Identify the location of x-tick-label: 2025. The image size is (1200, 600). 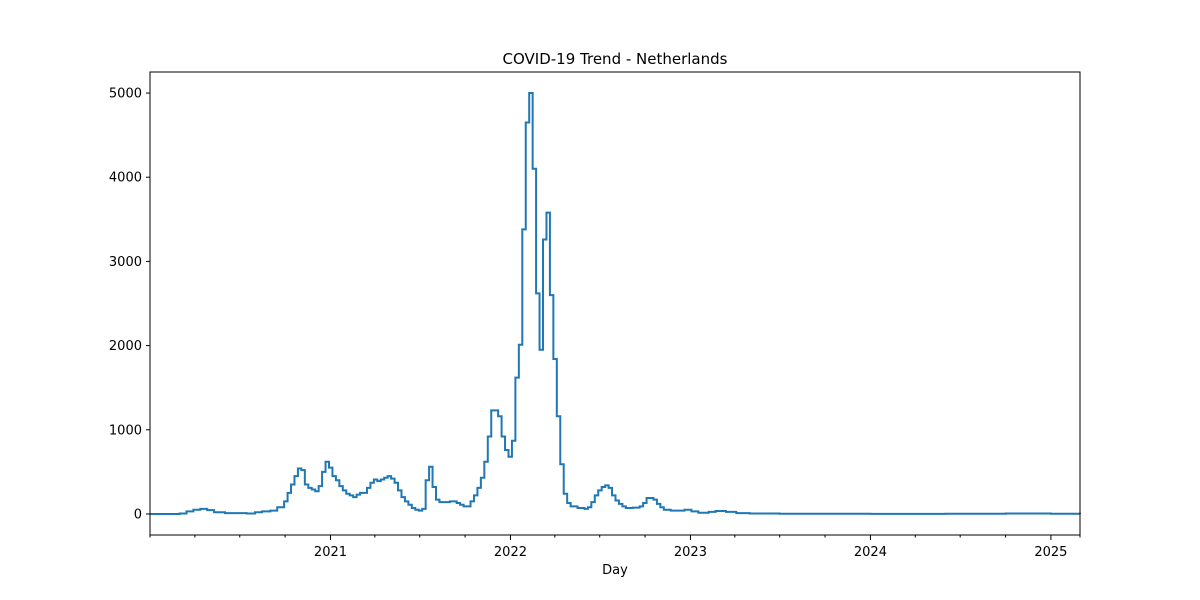
(1050, 552).